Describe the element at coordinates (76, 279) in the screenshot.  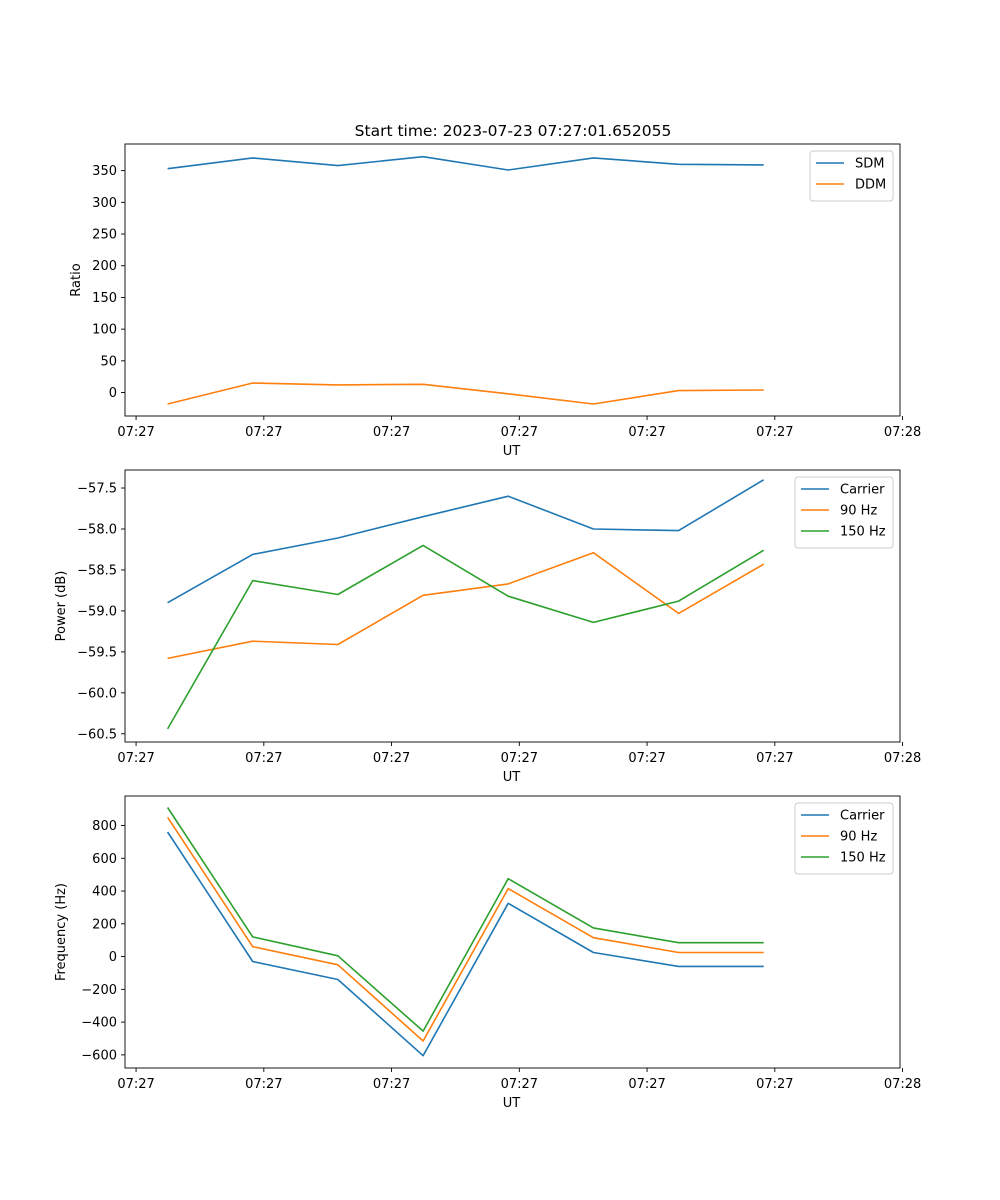
I see `y-axis-label: Ratio` at that location.